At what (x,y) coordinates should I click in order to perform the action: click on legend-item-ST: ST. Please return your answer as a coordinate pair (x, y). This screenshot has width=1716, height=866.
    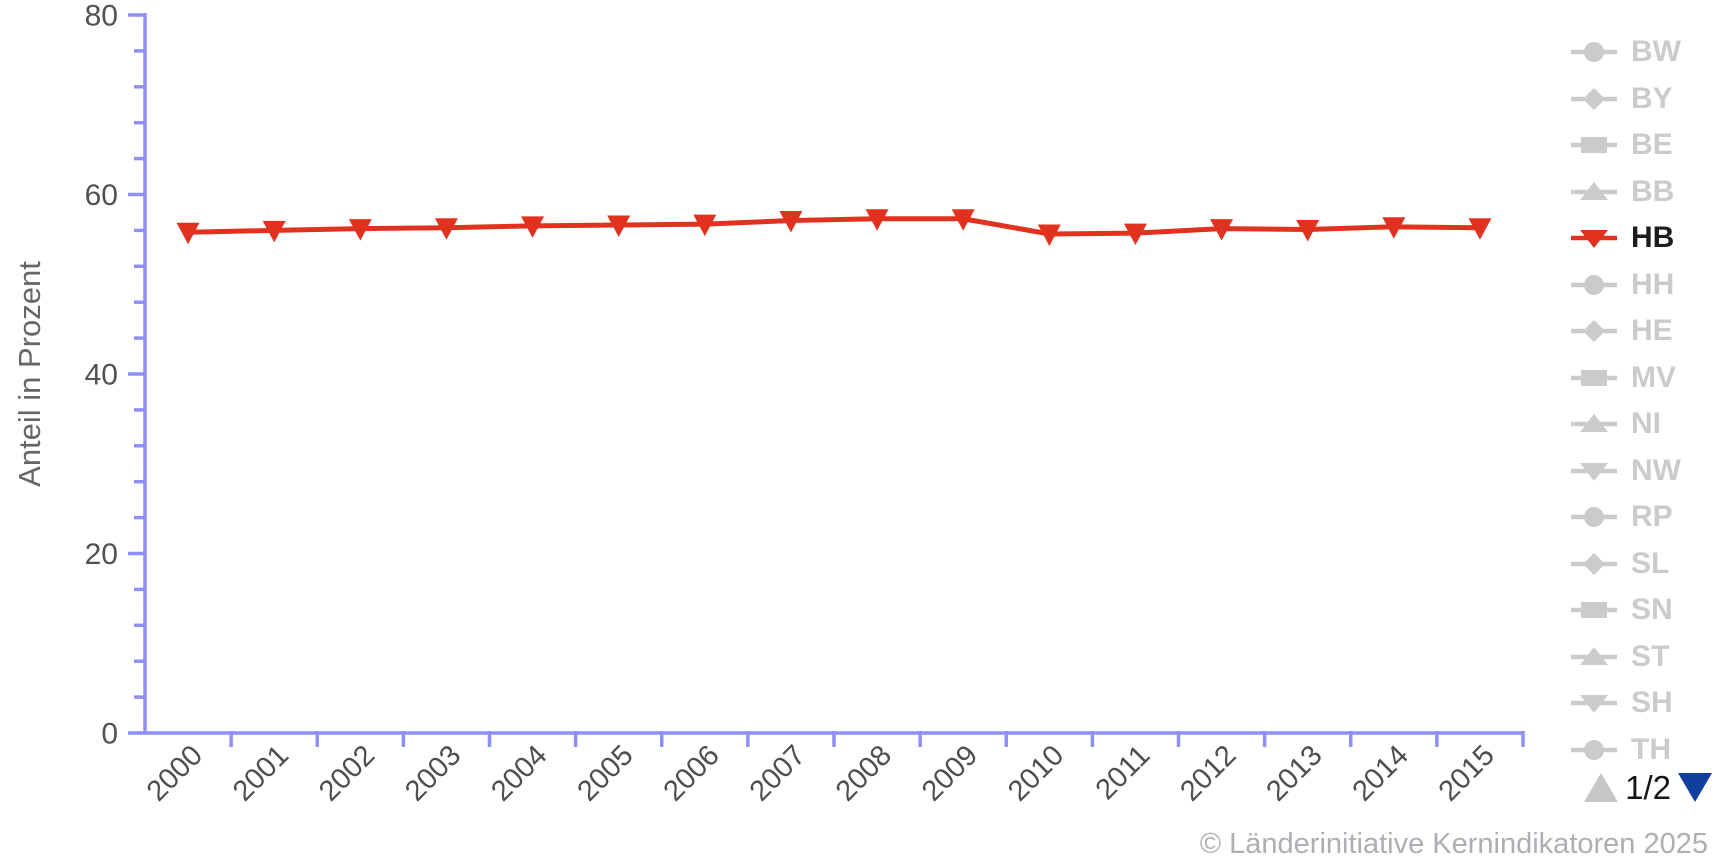
    Looking at the image, I should click on (1643, 657).